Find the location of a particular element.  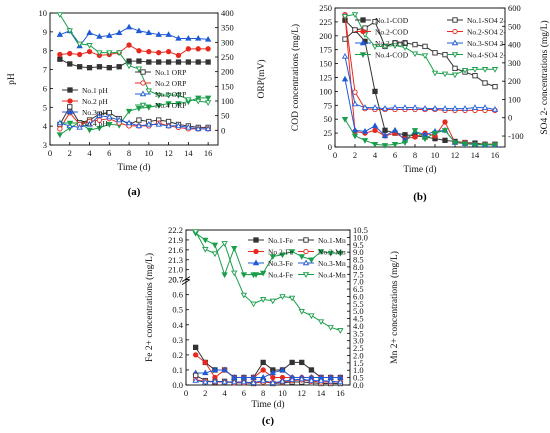

y-tick-label: 225 is located at coordinates (325, 22).